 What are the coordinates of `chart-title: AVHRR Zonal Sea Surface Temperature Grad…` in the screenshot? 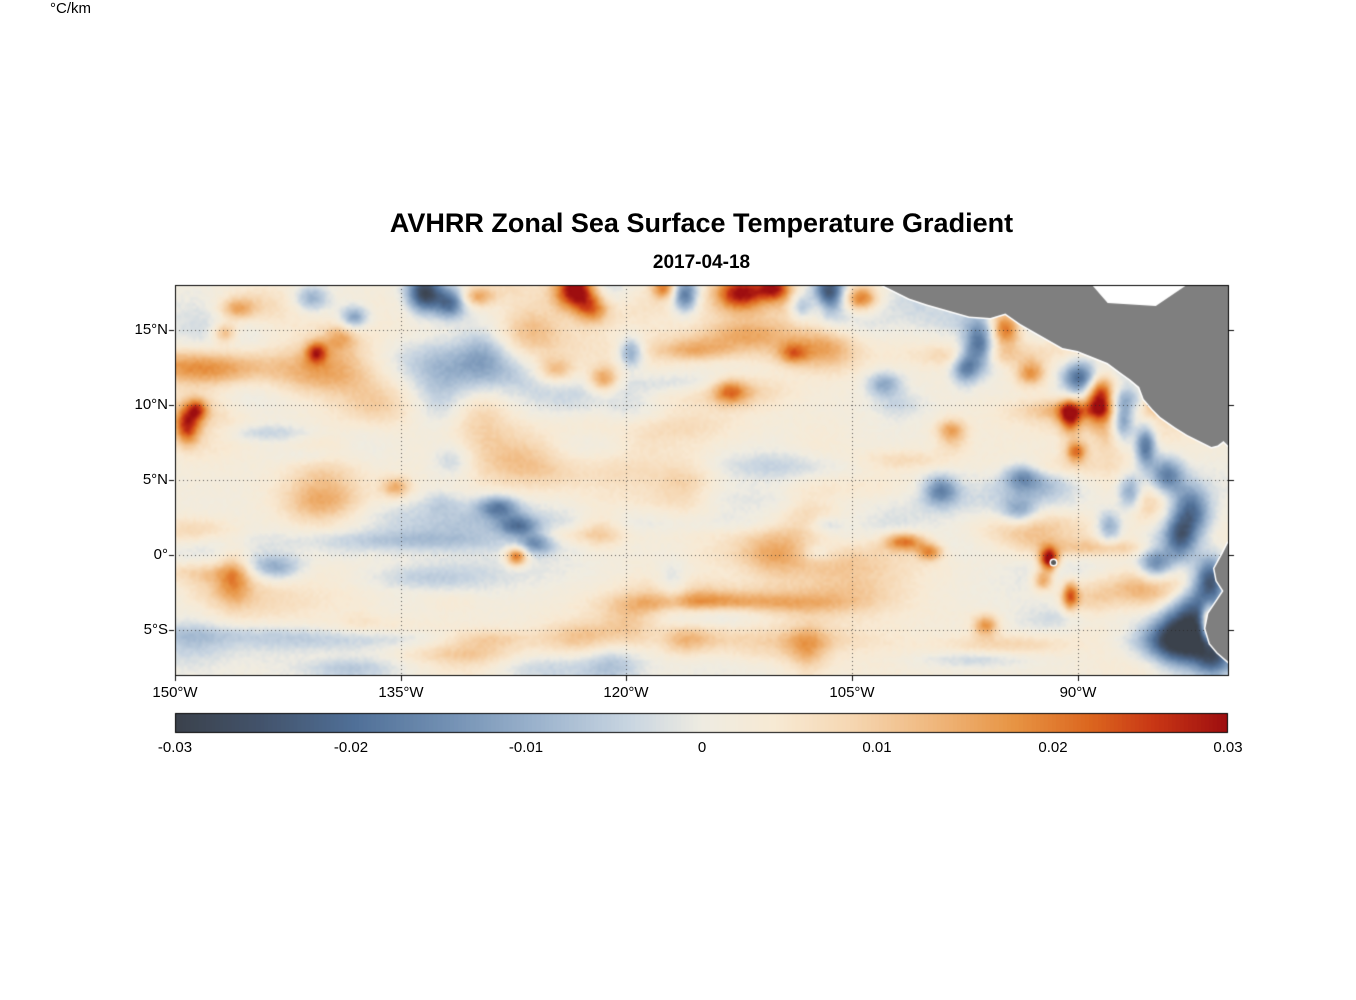 It's located at (701, 223).